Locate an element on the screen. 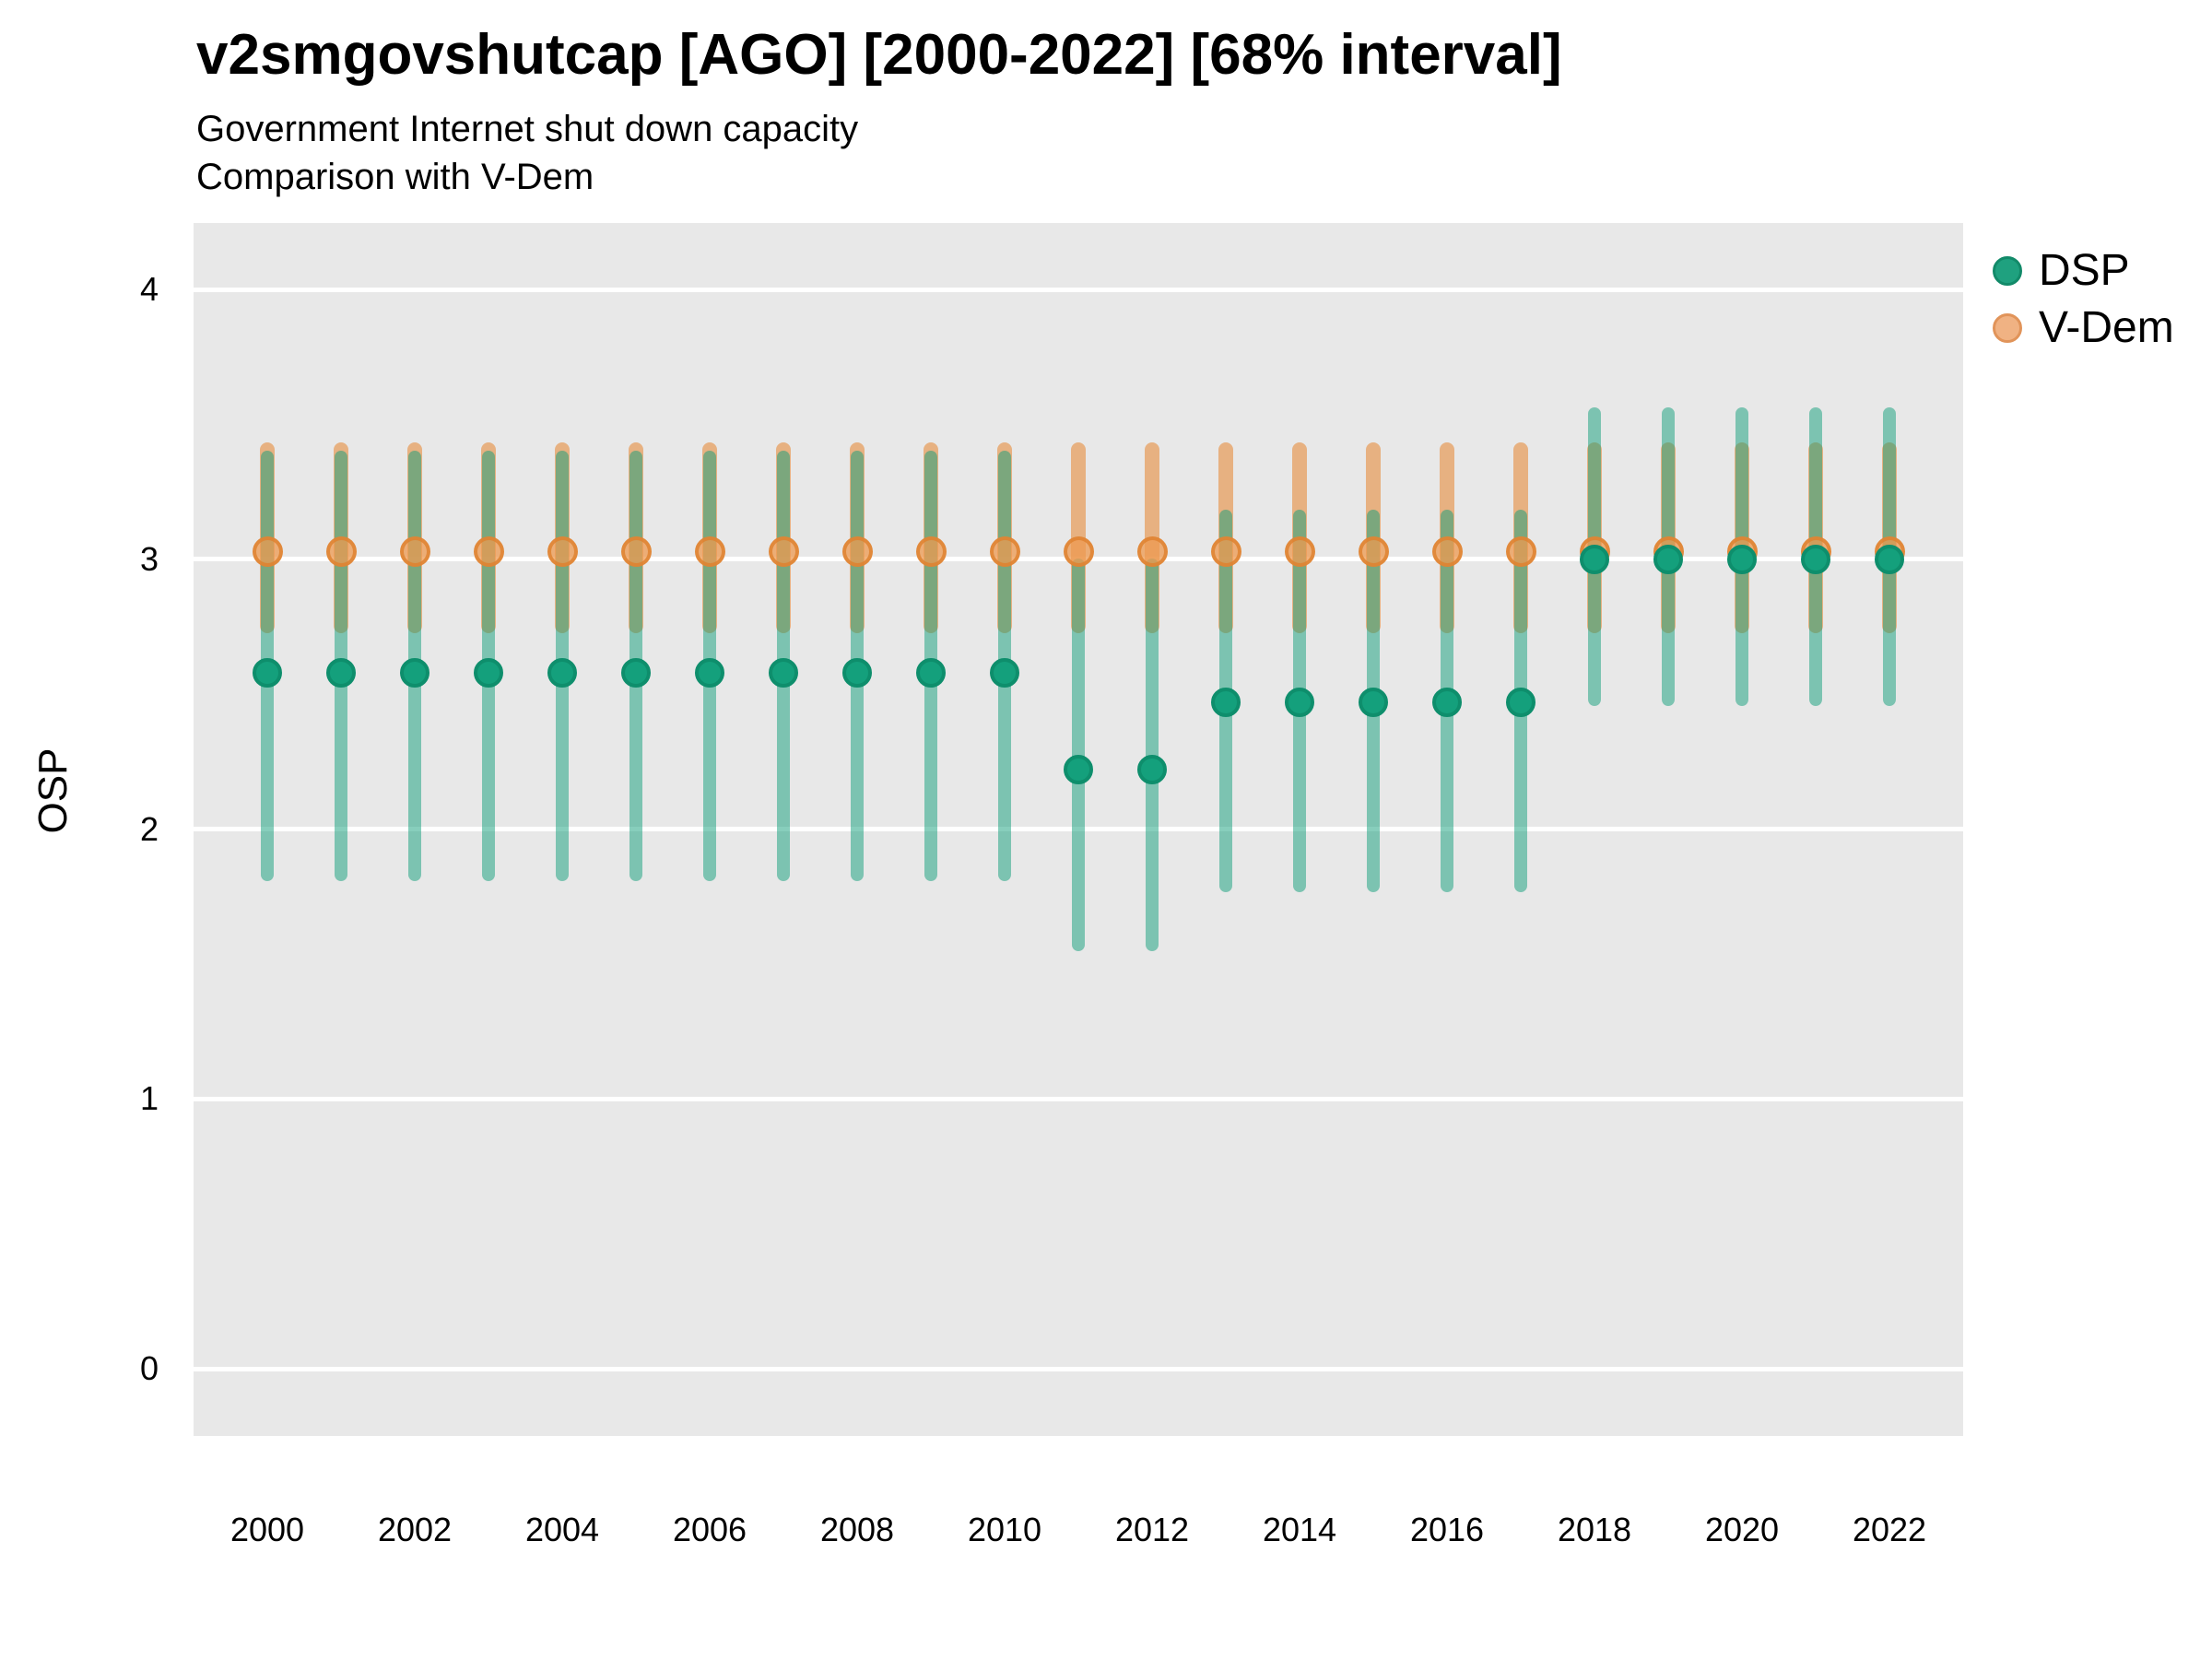 The width and height of the screenshot is (2212, 1659). dsp-point-2004 is located at coordinates (562, 672).